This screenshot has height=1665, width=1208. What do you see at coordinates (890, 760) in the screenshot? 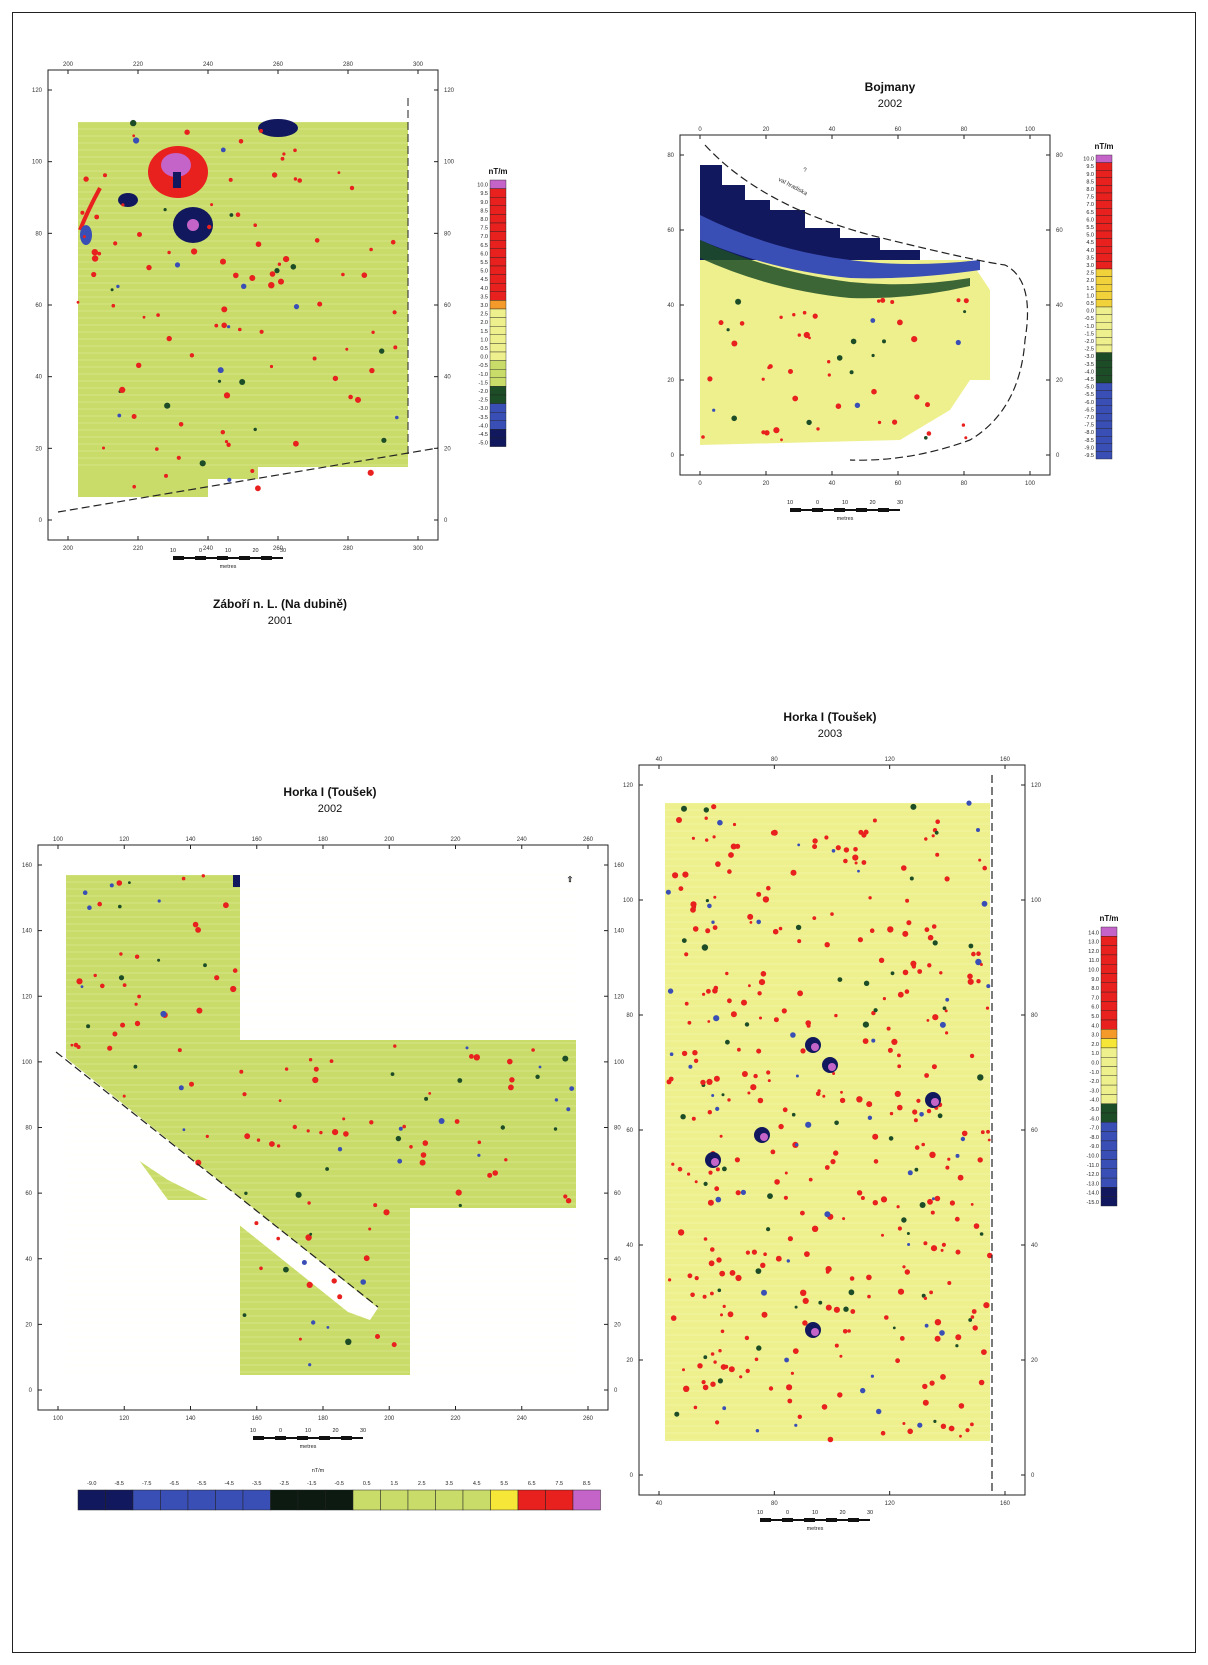
I see `horka2003-xtick-top: 120` at bounding box center [890, 760].